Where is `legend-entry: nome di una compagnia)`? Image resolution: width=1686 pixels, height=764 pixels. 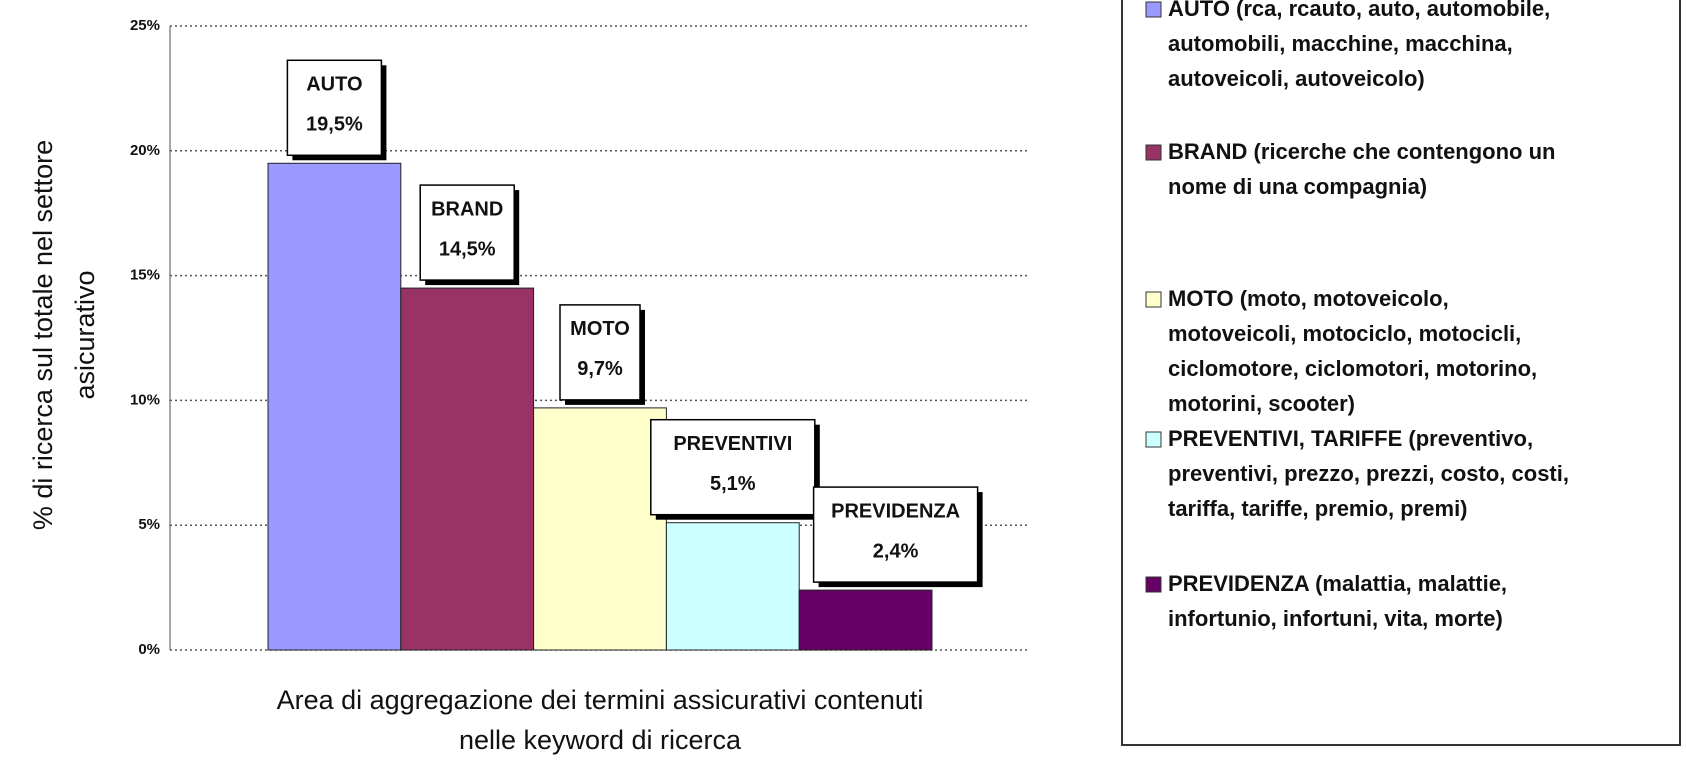
legend-entry: nome di una compagnia) is located at coordinates (1297, 186).